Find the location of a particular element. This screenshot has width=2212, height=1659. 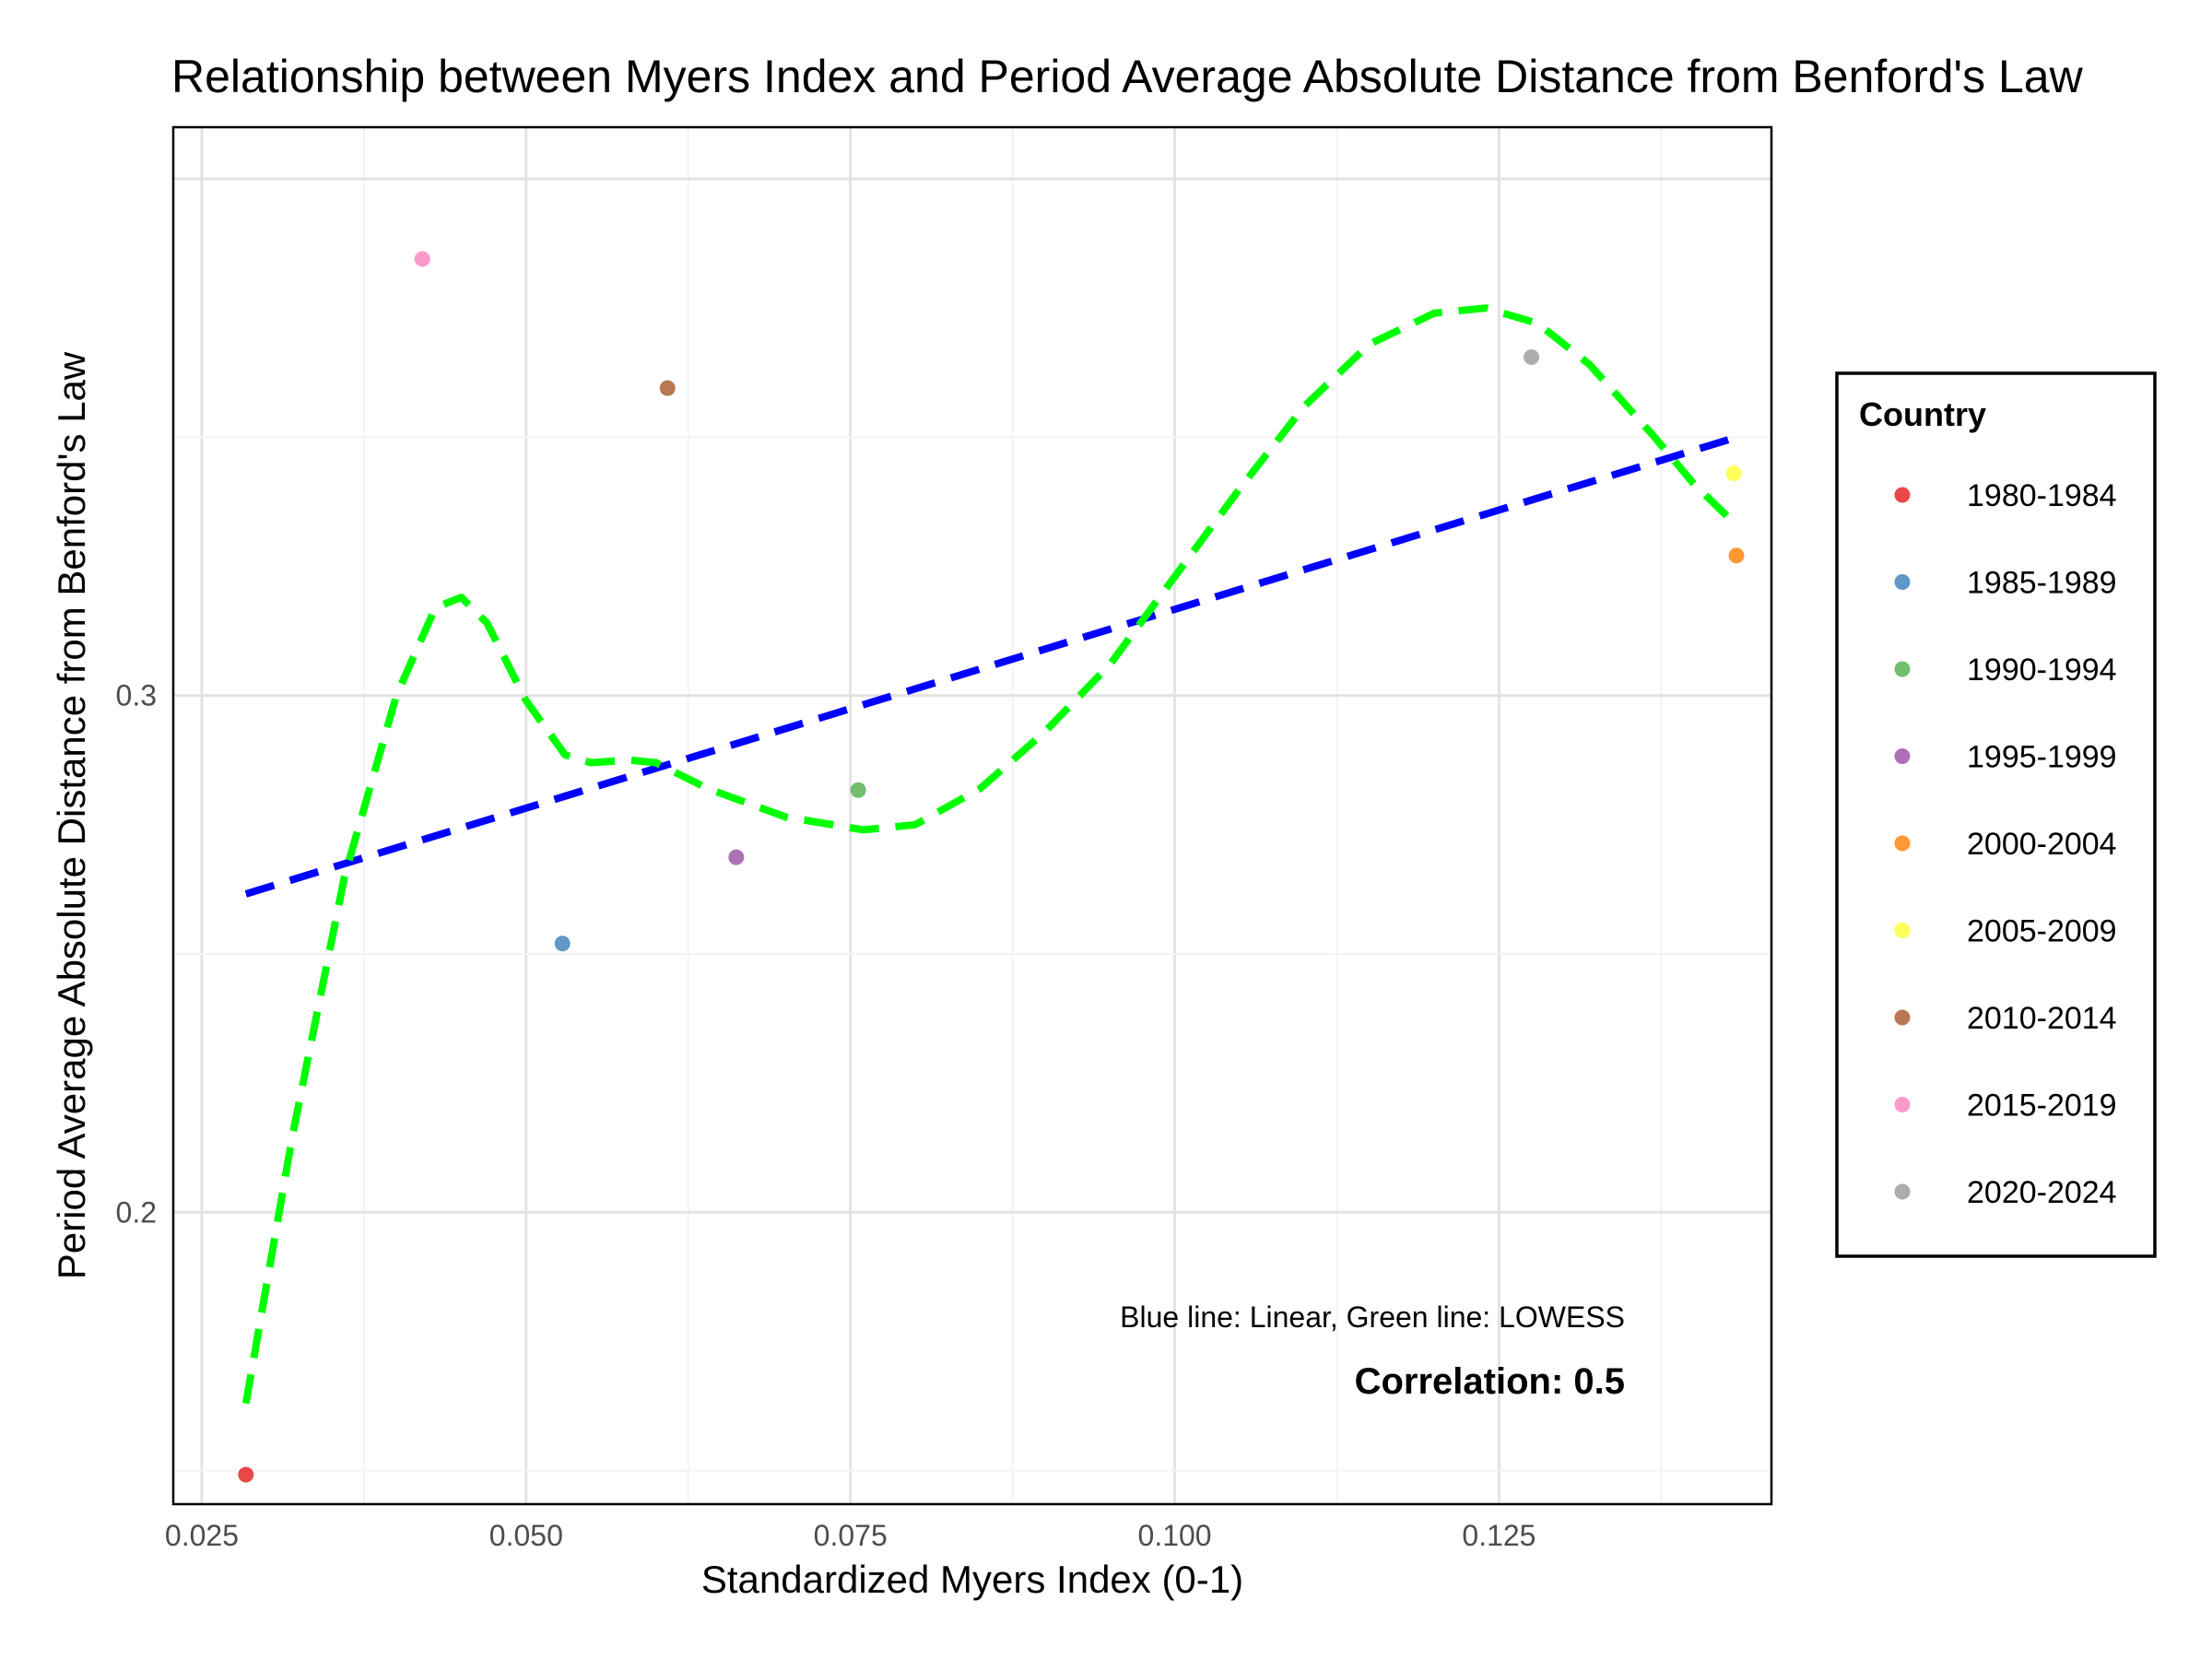

x-tick-label: 0.125 is located at coordinates (1498, 1535).